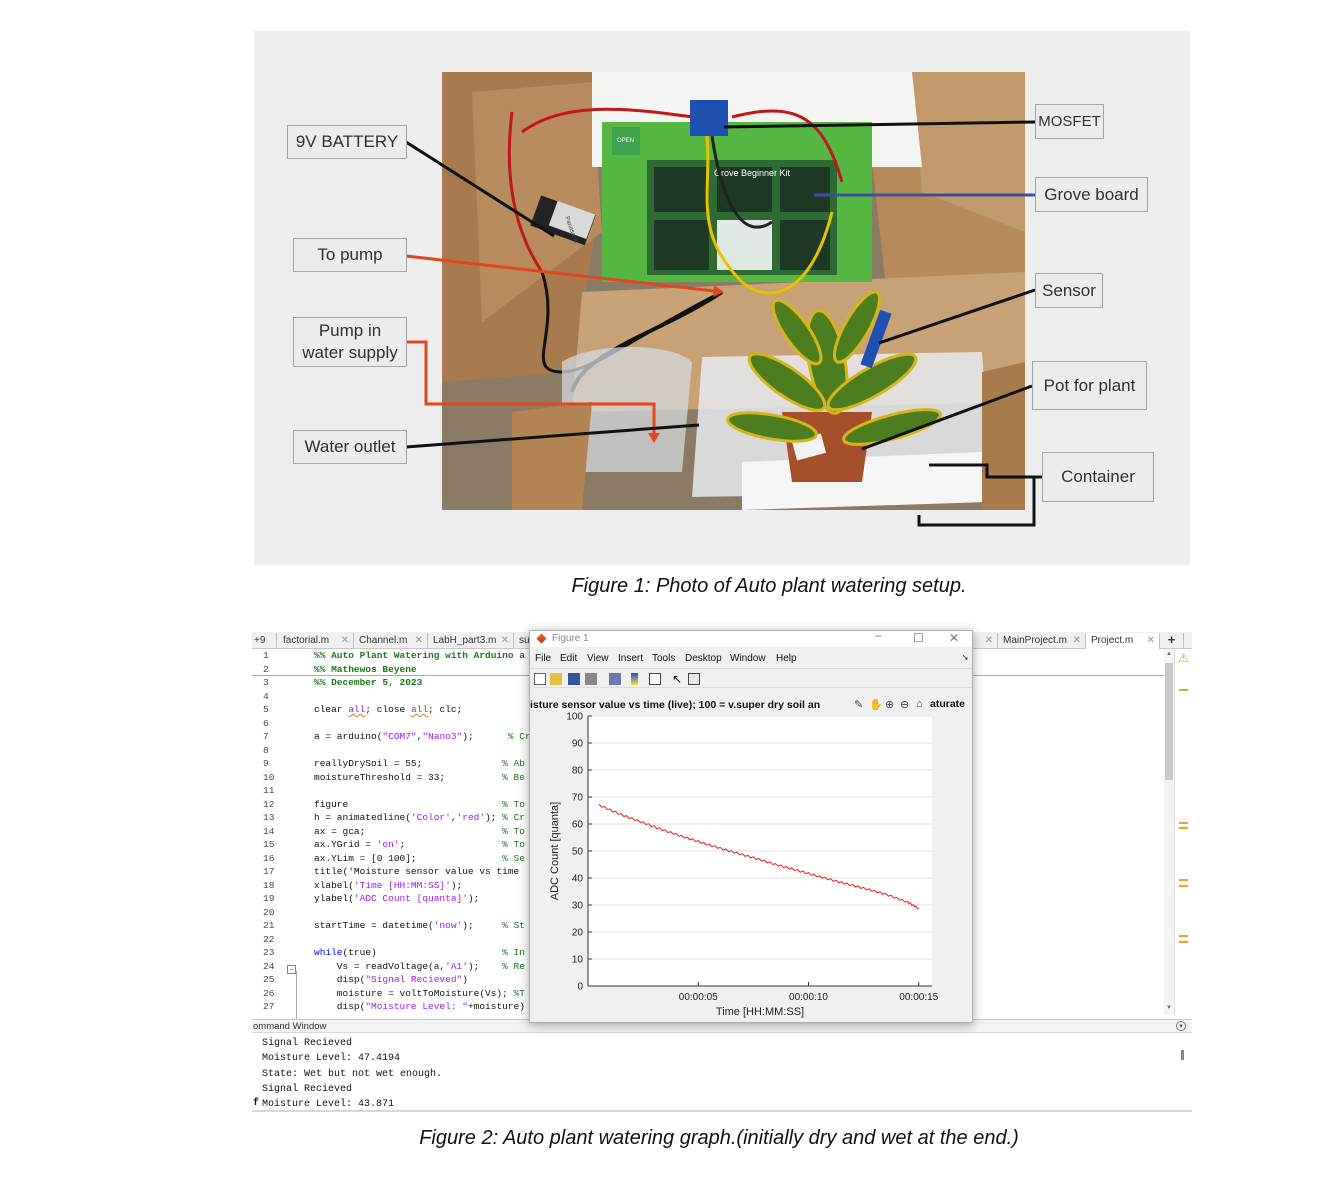 This screenshot has height=1197, width=1326. I want to click on menu-view: View, so click(598, 658).